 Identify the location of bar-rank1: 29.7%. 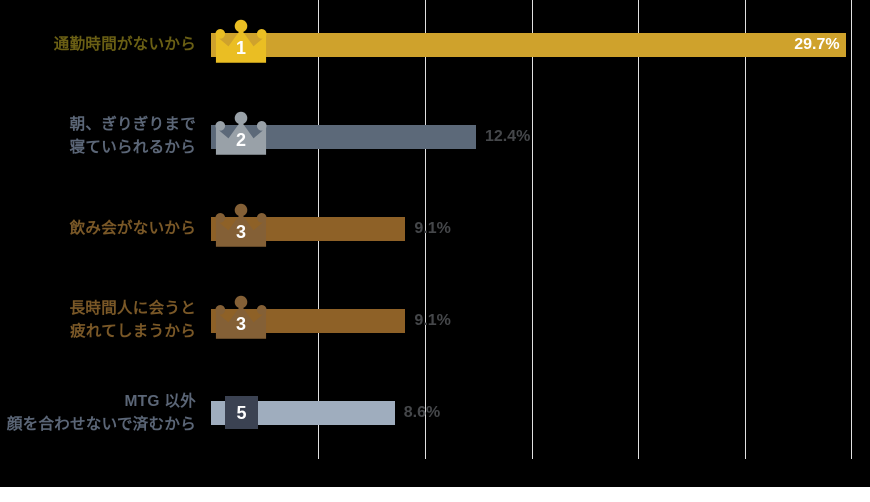
(528, 45).